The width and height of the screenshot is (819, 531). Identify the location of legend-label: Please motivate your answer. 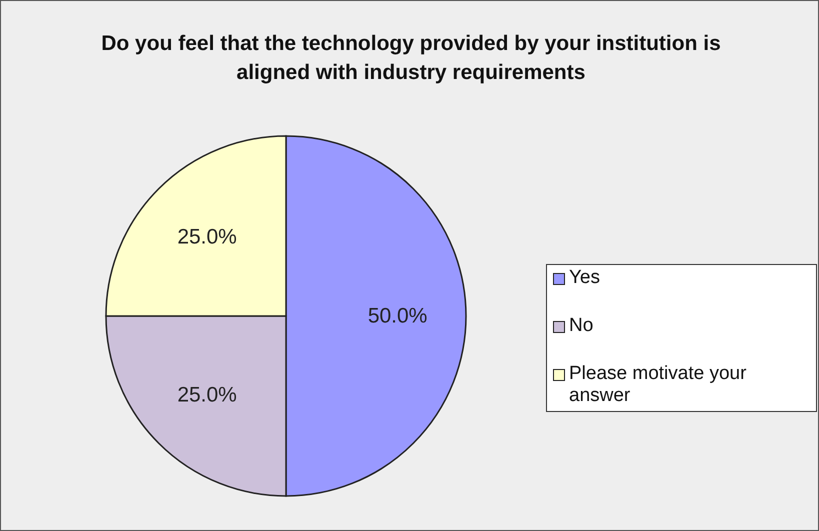
(658, 385).